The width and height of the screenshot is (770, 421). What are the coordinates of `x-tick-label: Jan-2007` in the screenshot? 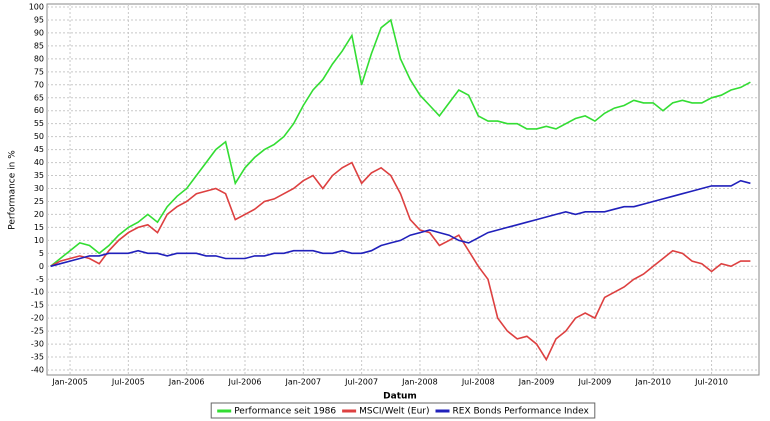 It's located at (303, 382).